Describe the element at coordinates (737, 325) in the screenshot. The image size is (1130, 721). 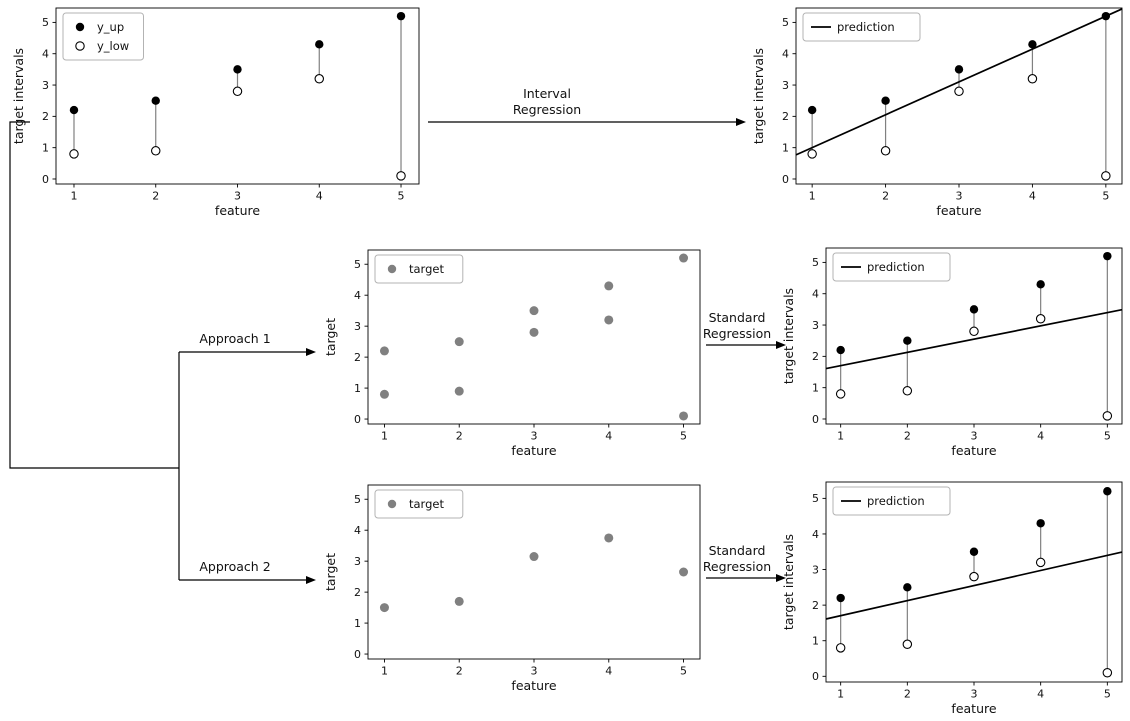
I see `arrow-label-standard-regression-1: Standard Regression` at that location.